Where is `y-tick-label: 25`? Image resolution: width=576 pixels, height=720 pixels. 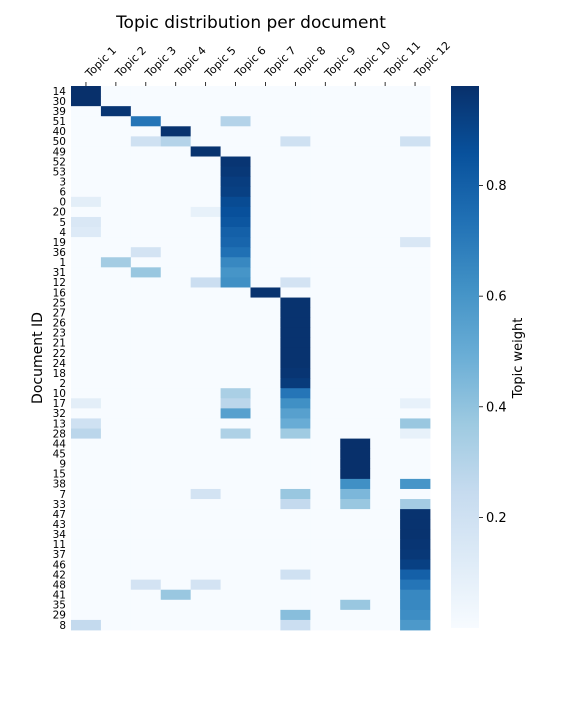
y-tick-label: 25 is located at coordinates (59, 303).